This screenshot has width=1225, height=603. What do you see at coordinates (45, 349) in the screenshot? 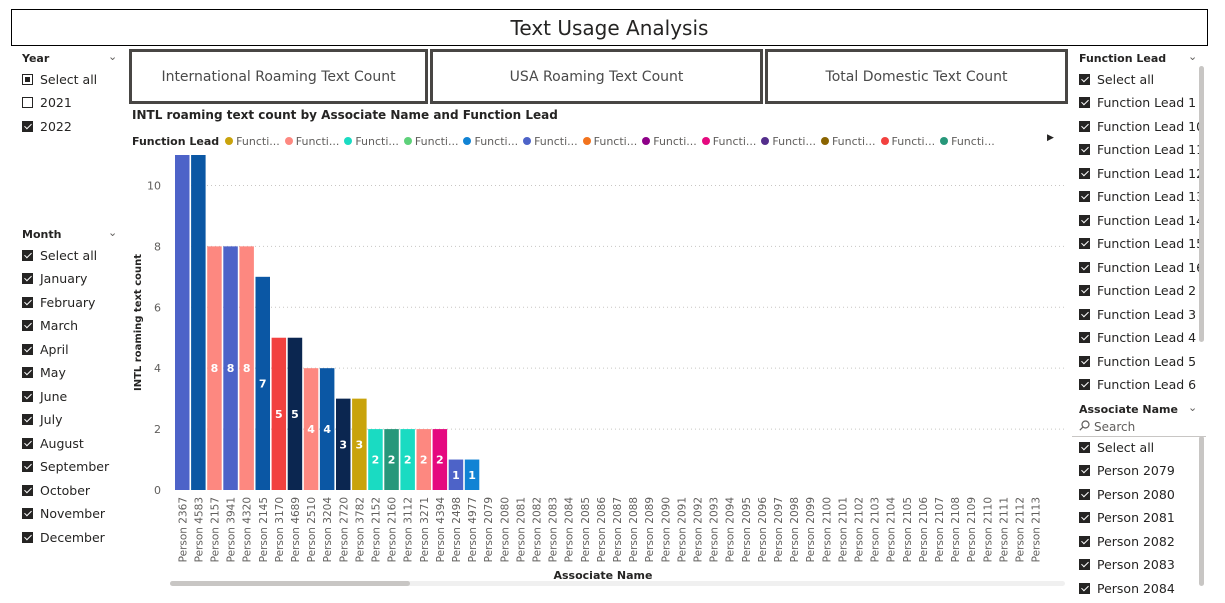
I see `slicer-item: April` at bounding box center [45, 349].